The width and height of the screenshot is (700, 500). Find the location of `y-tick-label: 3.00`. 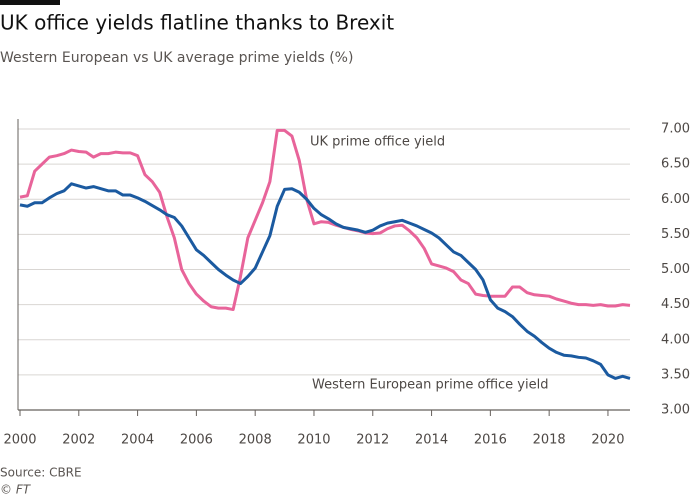

y-tick-label: 3.00 is located at coordinates (675, 410).